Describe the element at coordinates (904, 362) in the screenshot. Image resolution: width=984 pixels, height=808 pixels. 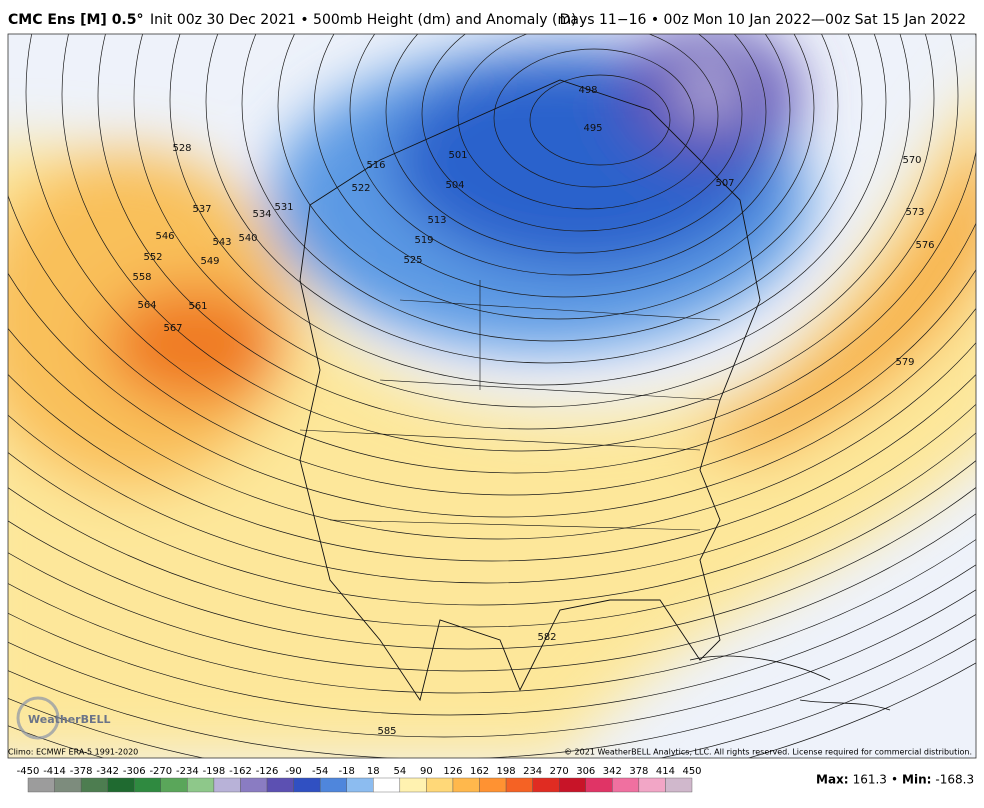
I see `contour-label: 579` at that location.